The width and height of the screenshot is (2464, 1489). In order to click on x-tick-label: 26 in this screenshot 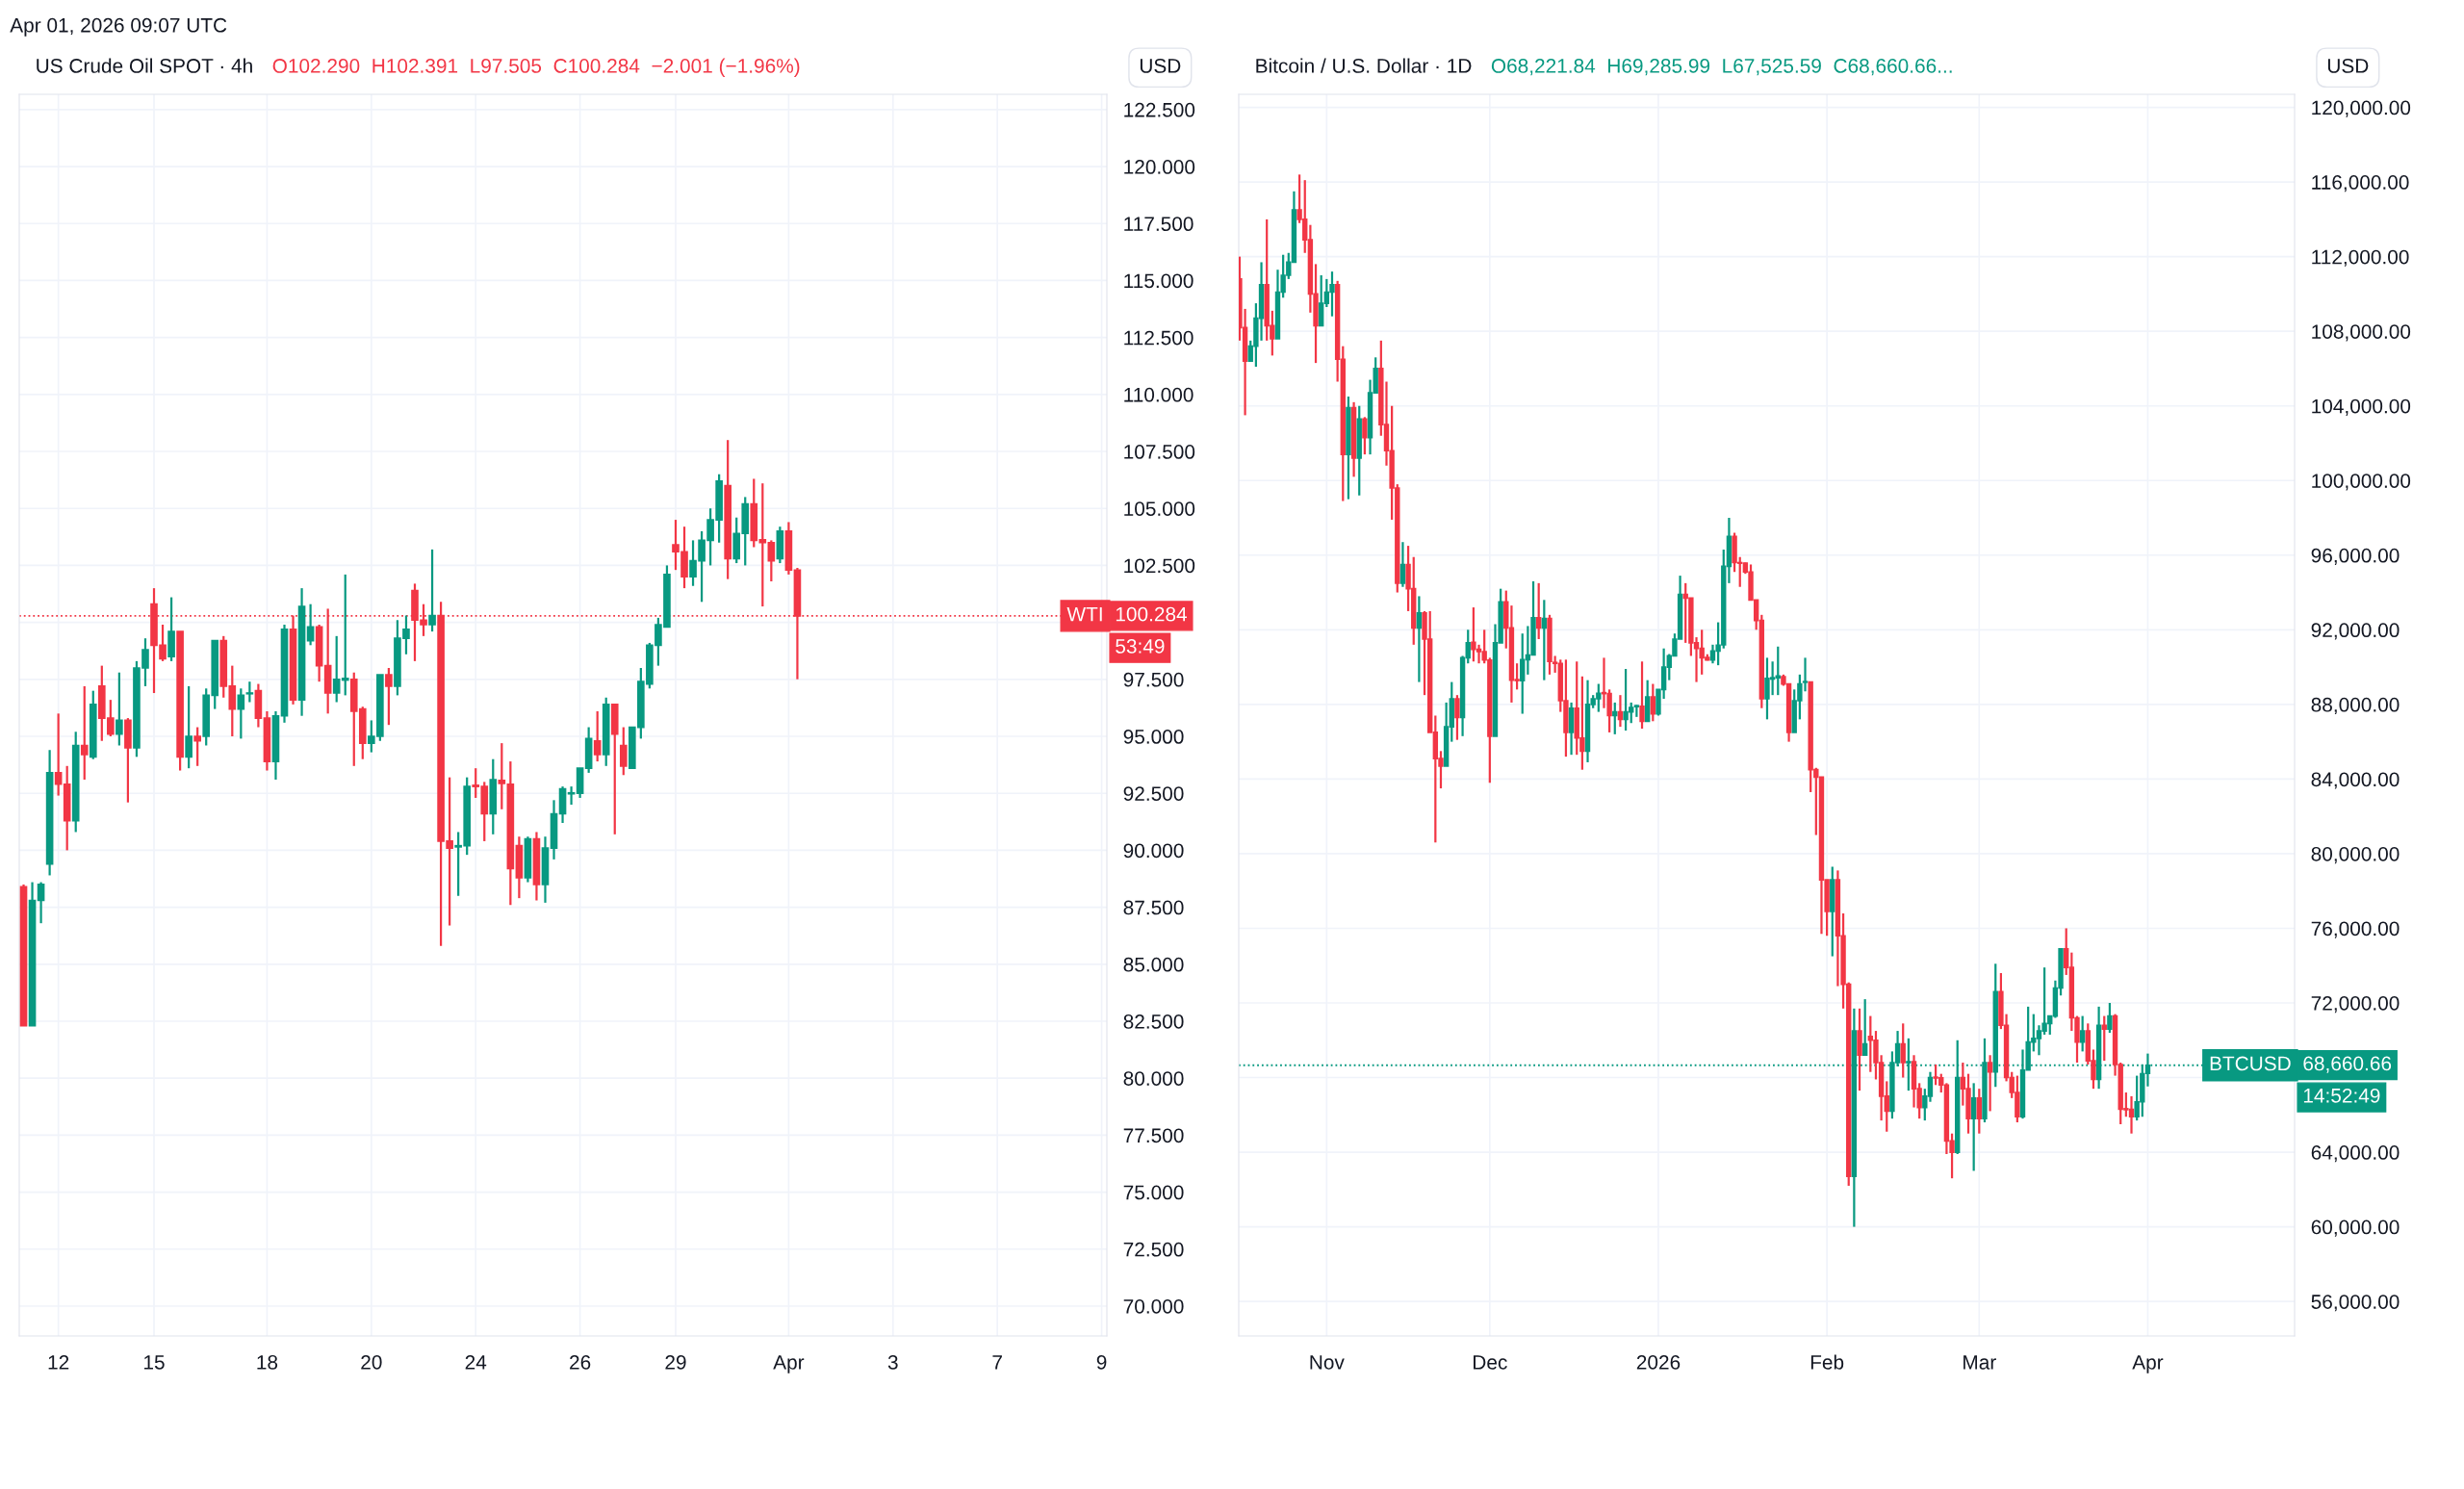, I will do `click(580, 1362)`.